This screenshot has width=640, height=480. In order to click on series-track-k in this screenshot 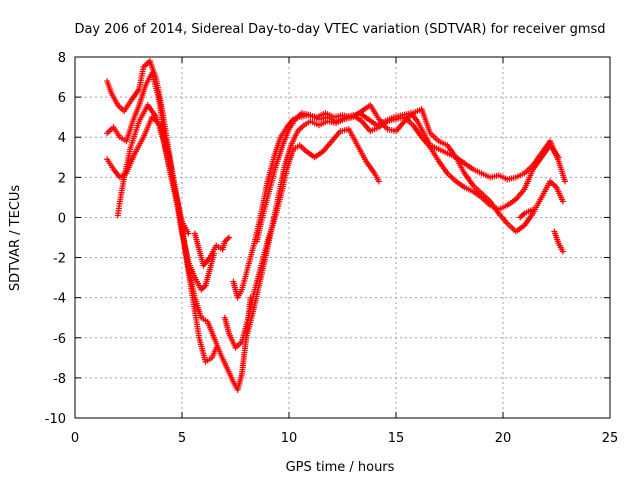, I will do `click(558, 241)`.